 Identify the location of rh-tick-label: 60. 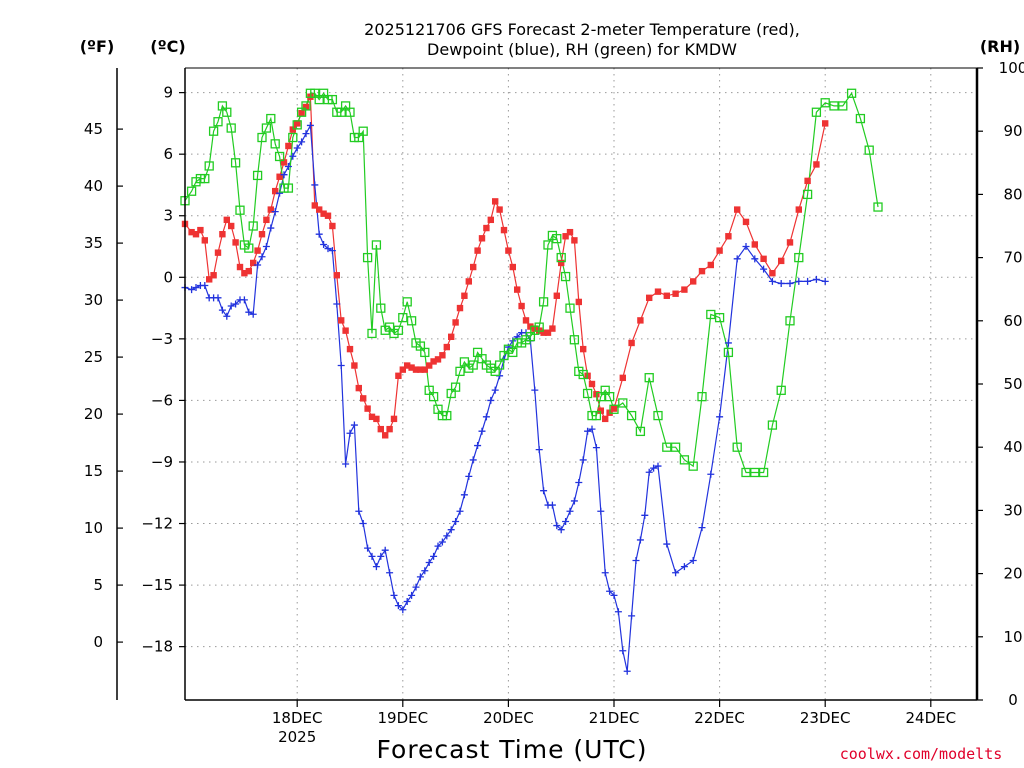
(1012, 321).